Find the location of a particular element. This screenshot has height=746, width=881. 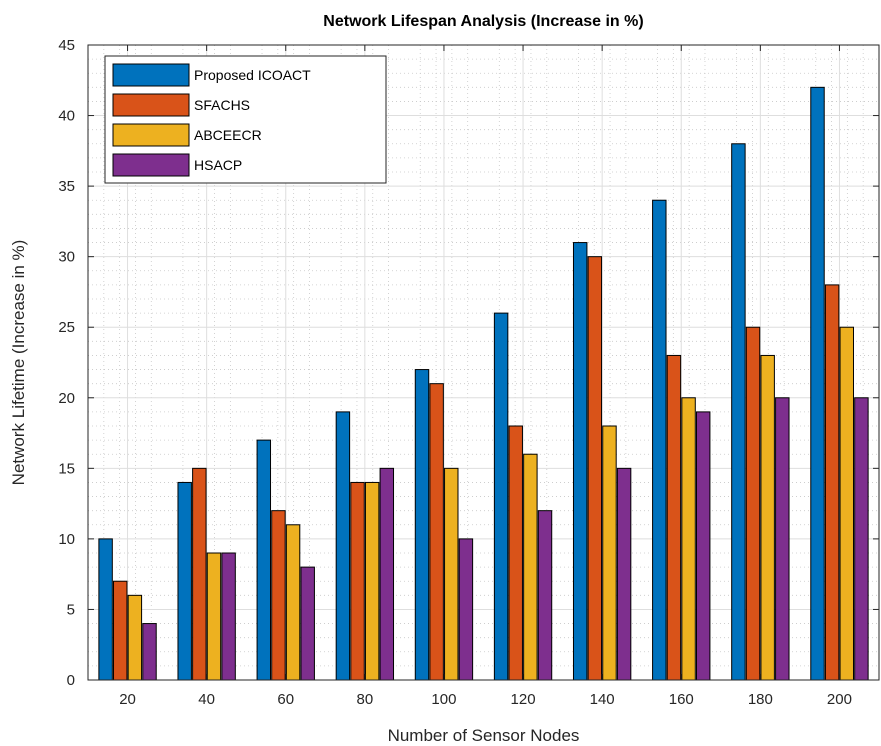

y-tick-label: 0 is located at coordinates (71, 680).